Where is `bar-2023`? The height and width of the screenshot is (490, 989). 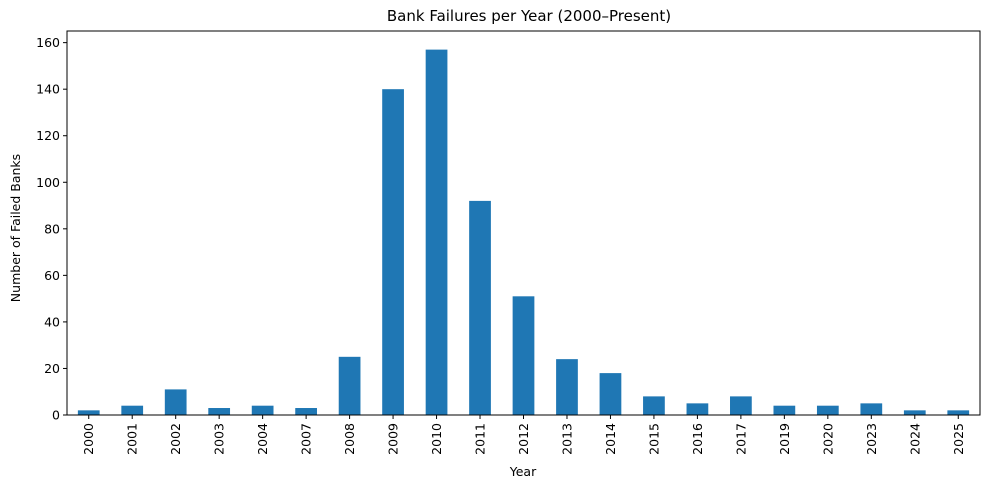
bar-2023 is located at coordinates (871, 409).